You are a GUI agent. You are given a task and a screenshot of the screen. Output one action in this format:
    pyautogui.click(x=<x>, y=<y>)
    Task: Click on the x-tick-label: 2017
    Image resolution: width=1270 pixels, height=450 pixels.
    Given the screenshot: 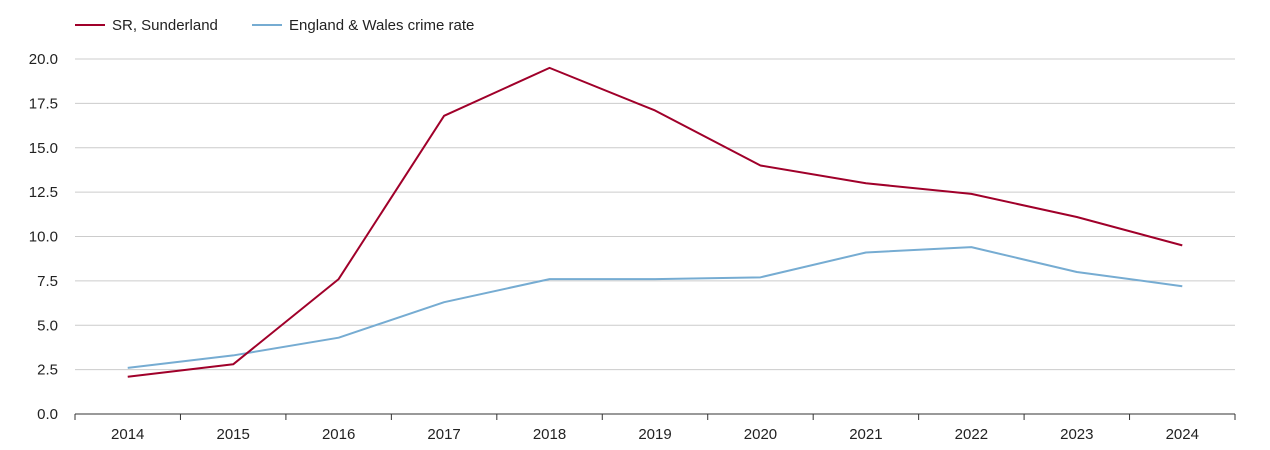 What is the action you would take?
    pyautogui.click(x=443, y=434)
    